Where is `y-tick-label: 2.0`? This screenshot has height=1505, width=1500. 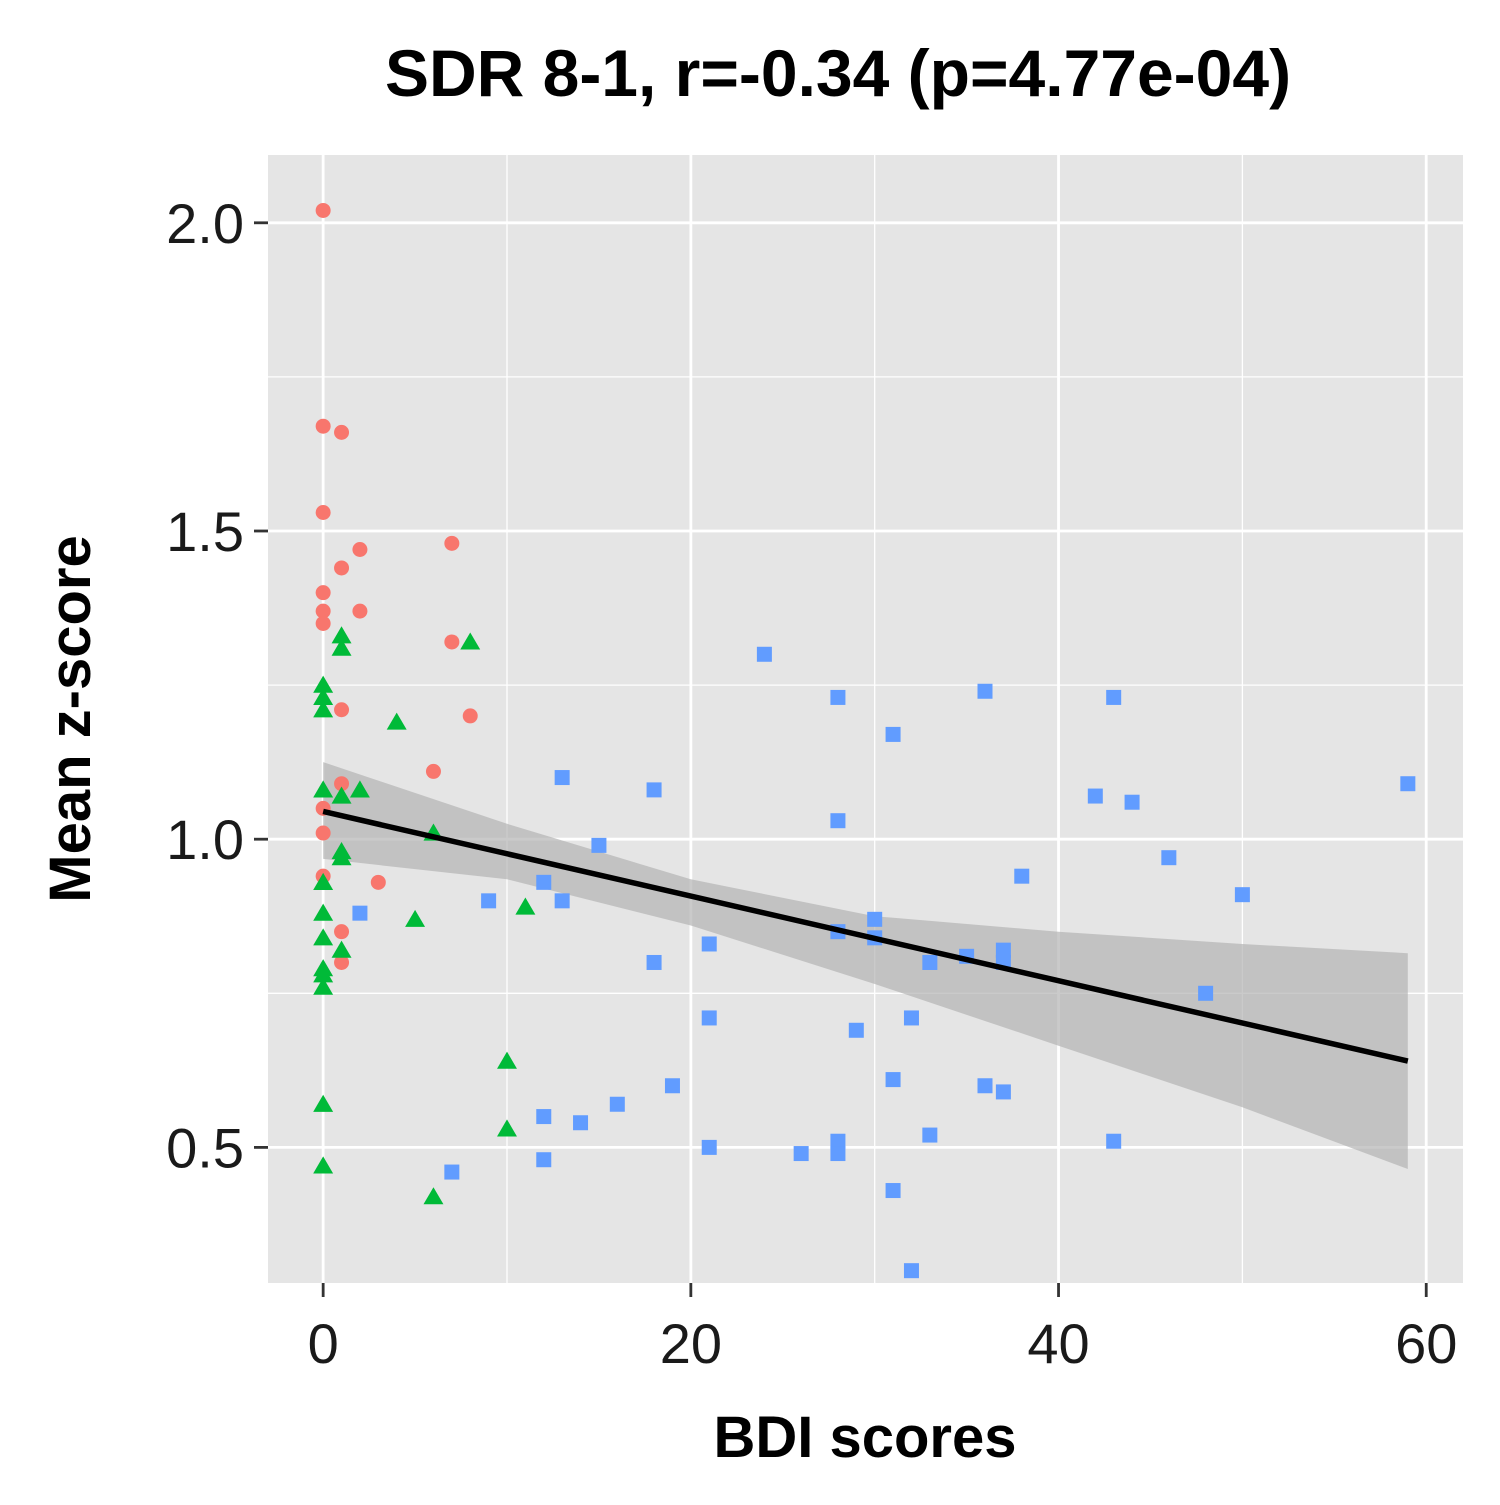 y-tick-label: 2.0 is located at coordinates (205, 223).